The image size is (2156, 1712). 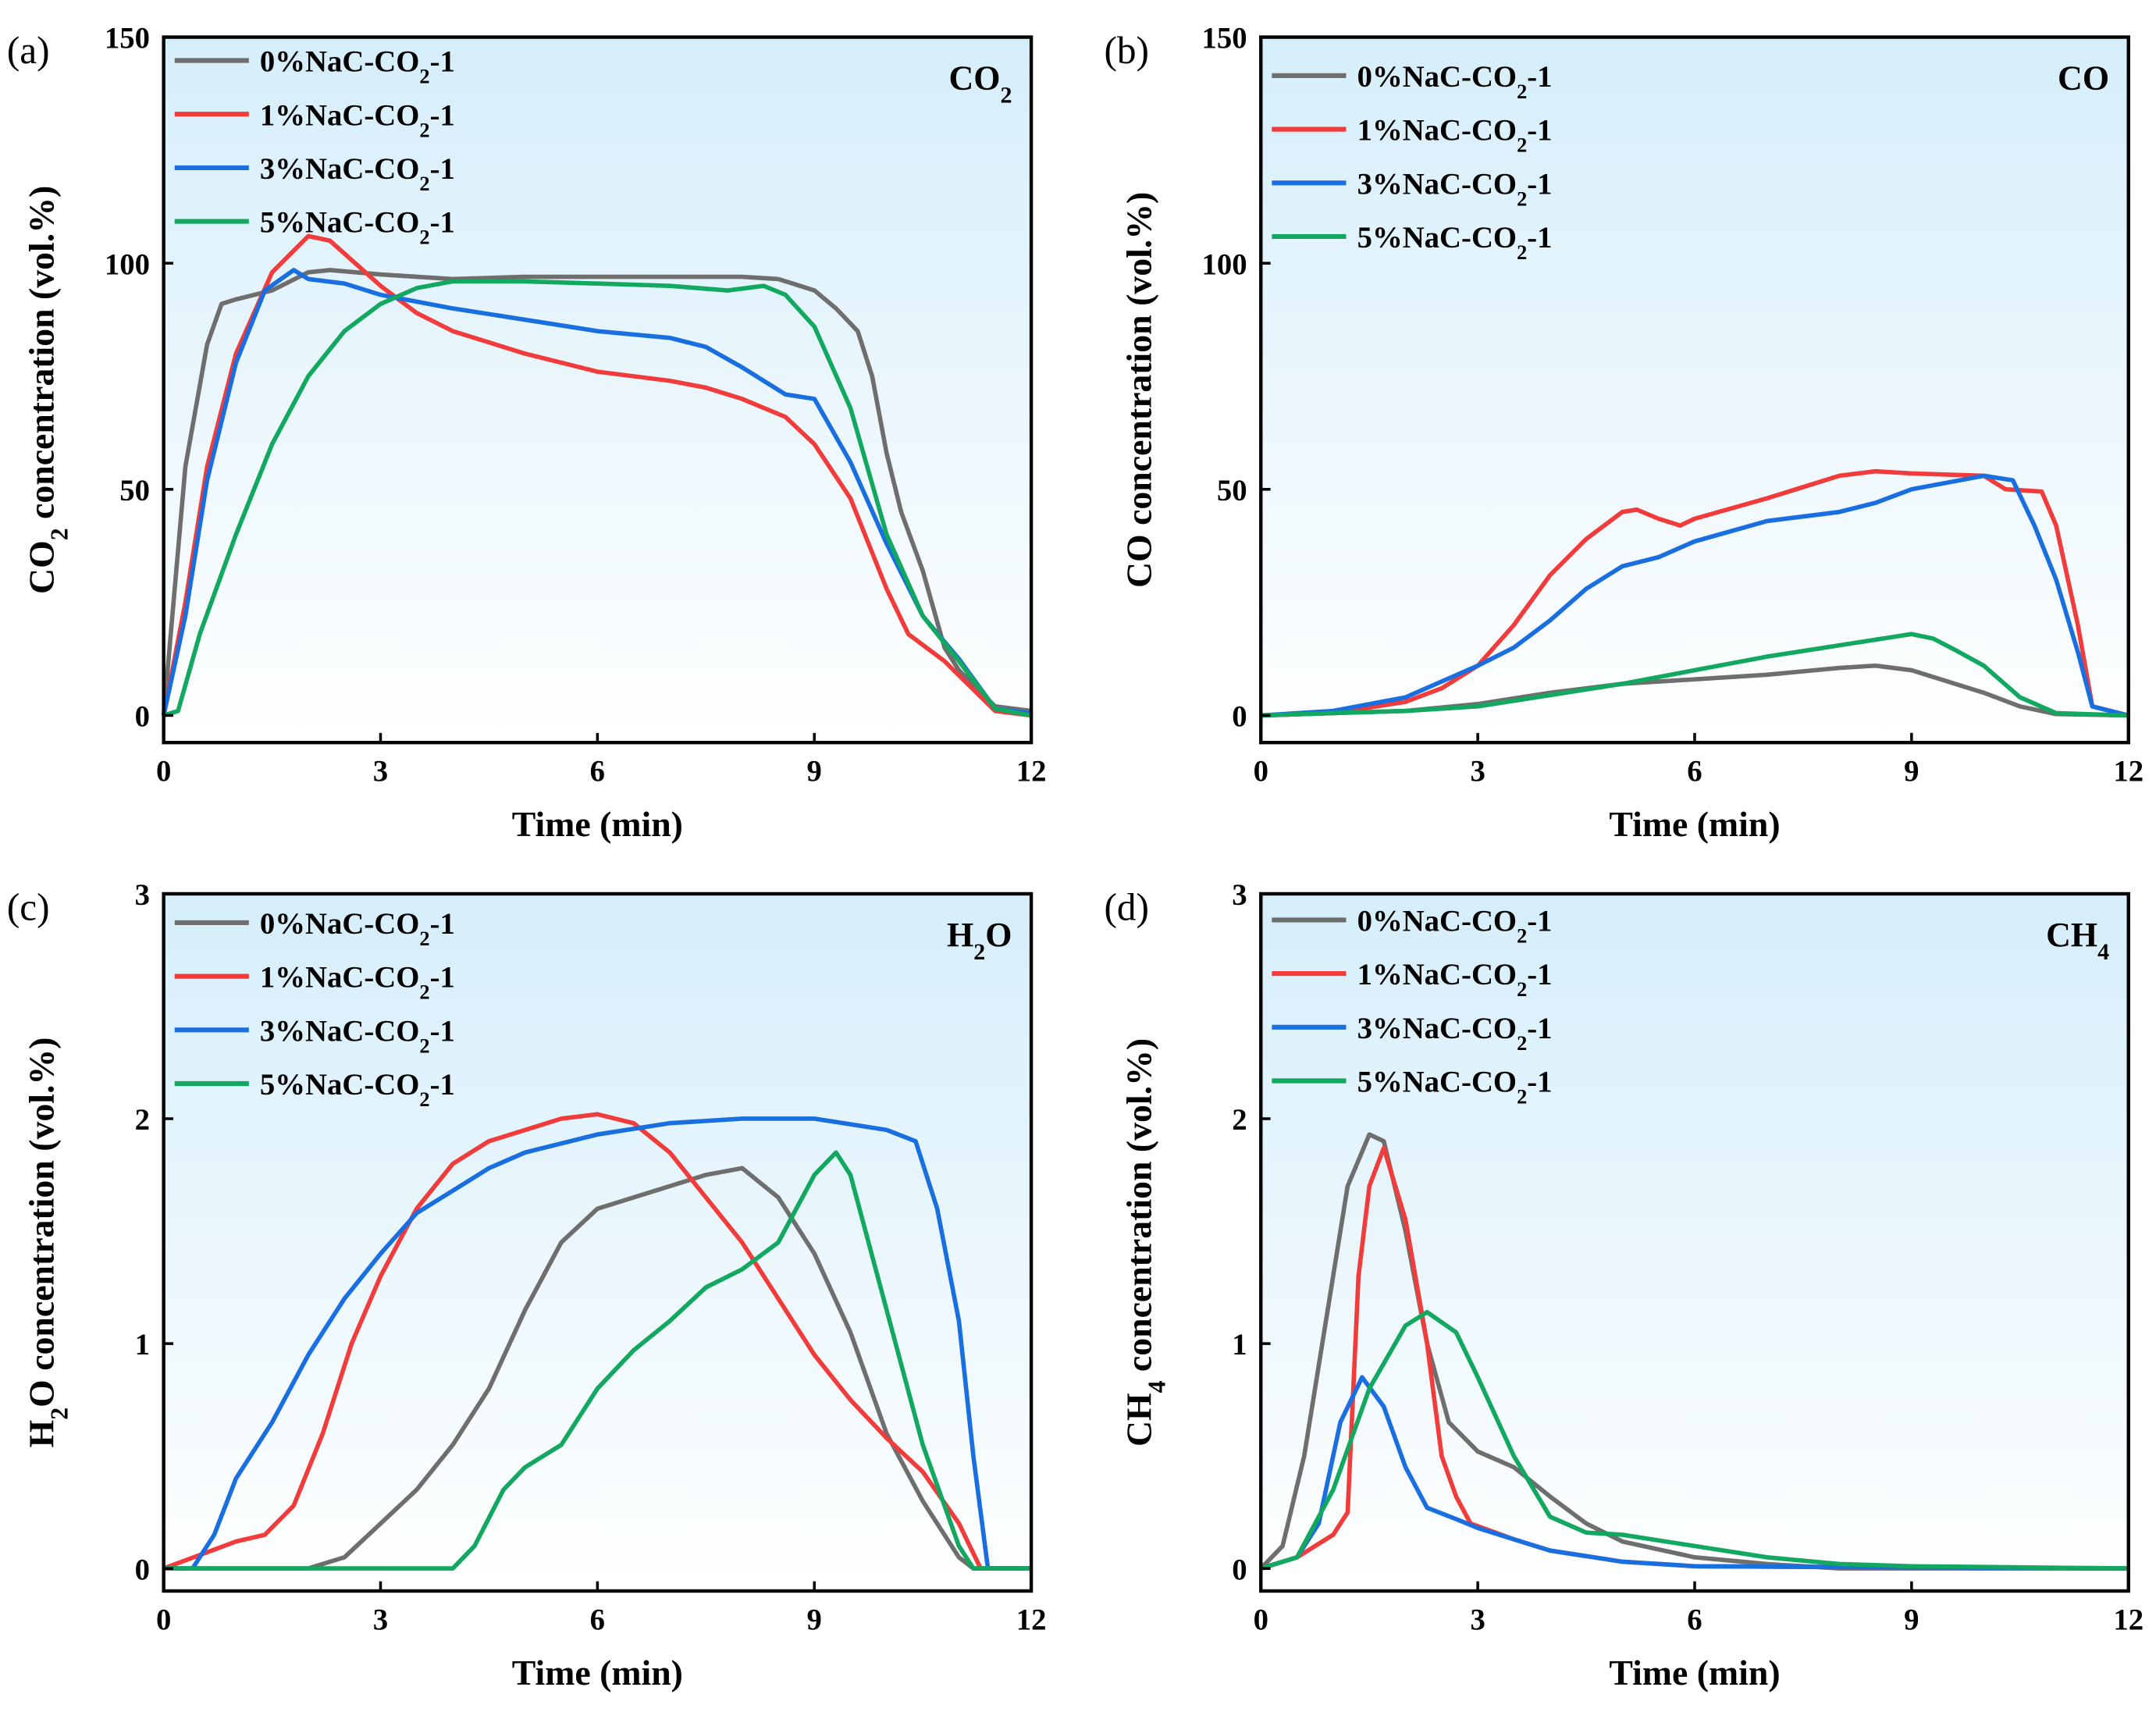 What do you see at coordinates (1144, 1242) in the screenshot?
I see `y-axis-label: CH4 concentration (vol.%)` at bounding box center [1144, 1242].